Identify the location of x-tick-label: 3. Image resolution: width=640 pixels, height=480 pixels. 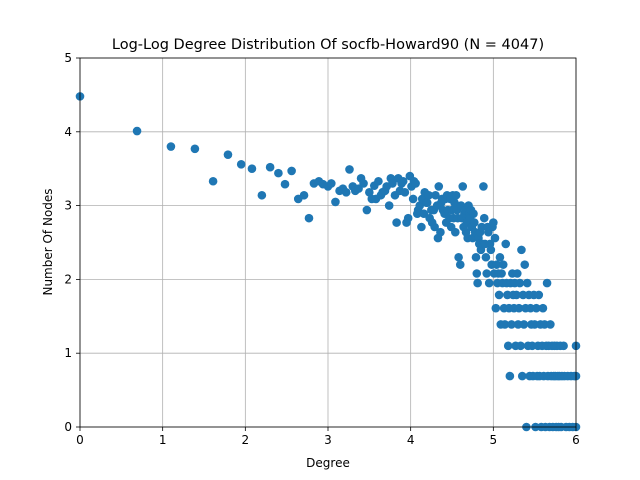
(328, 440).